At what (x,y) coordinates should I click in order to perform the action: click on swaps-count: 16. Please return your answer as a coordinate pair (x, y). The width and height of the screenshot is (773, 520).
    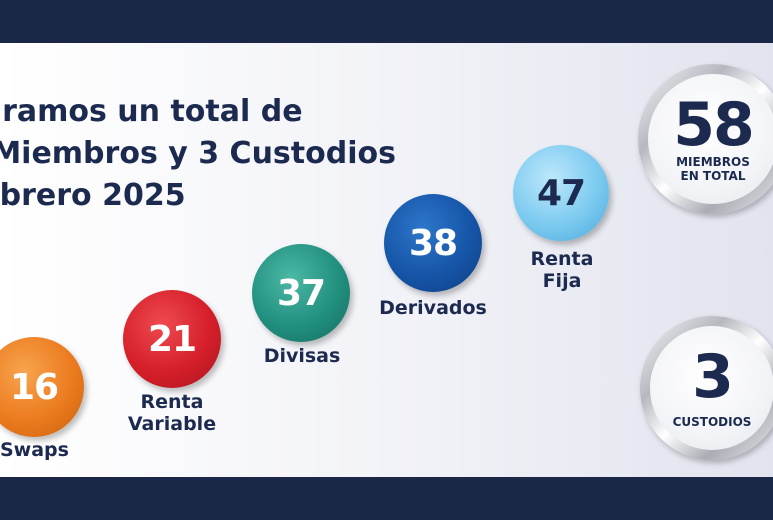
    Looking at the image, I should click on (34, 387).